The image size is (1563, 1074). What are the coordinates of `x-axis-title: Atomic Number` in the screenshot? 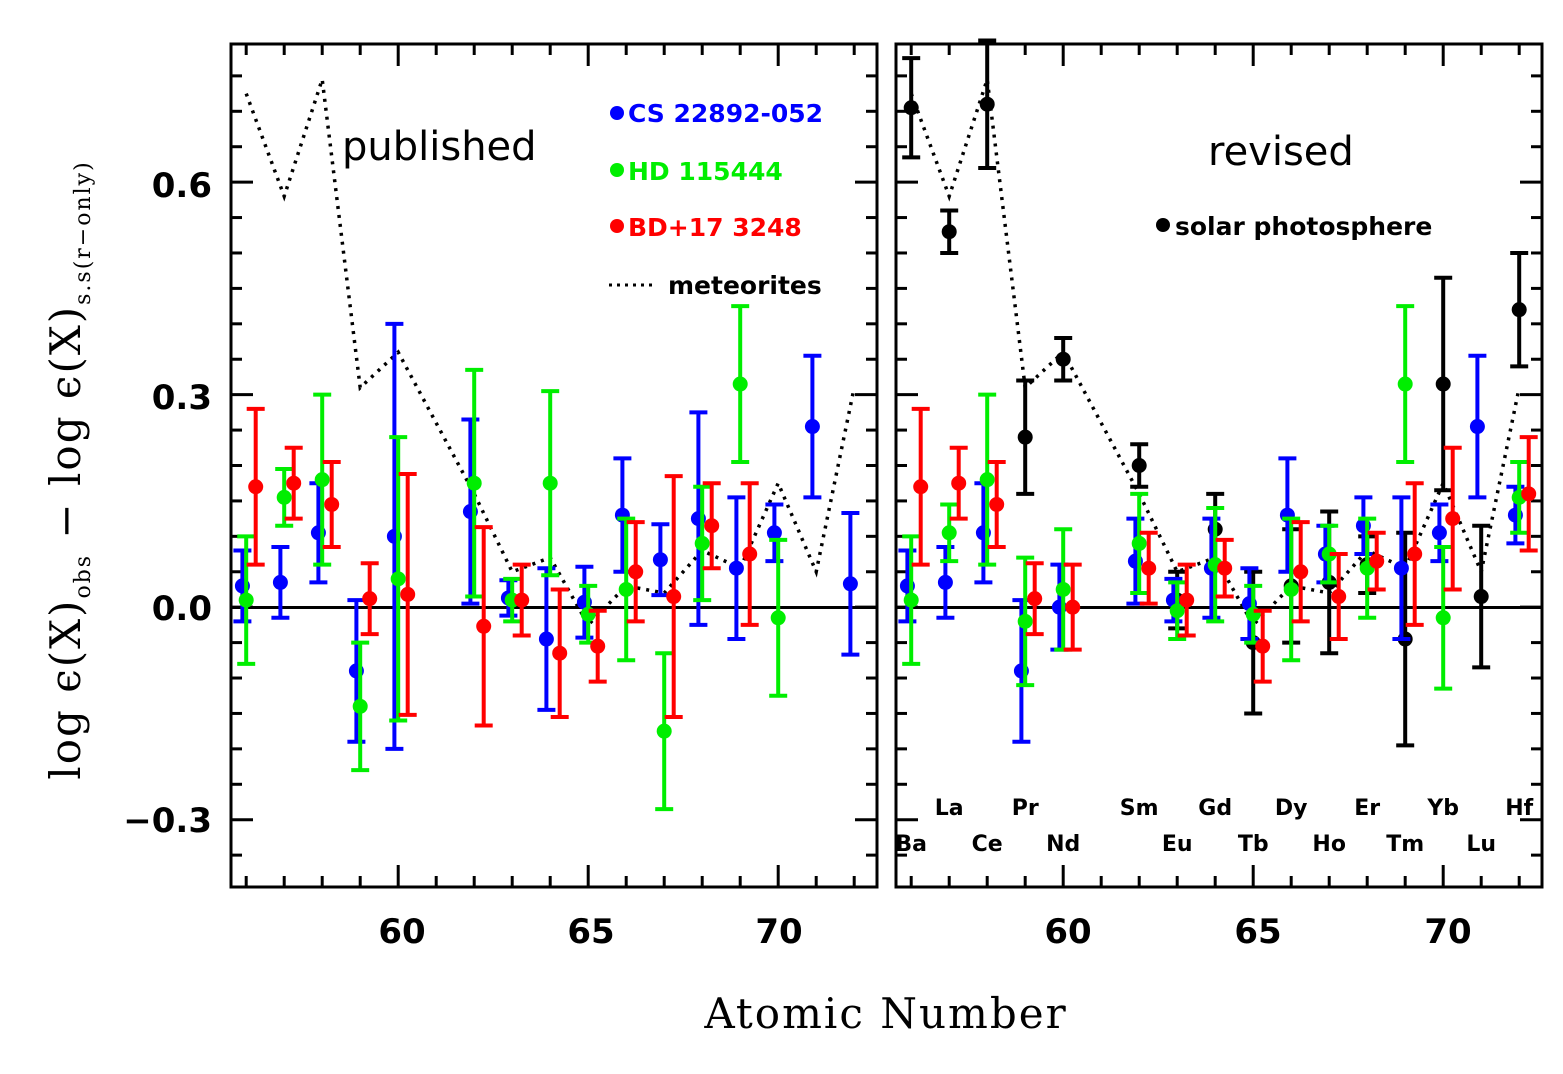 It's located at (885, 1013).